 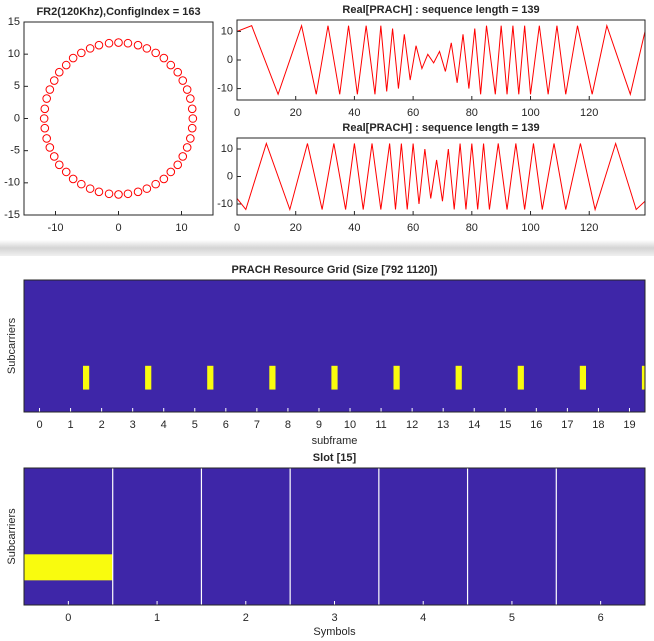 I want to click on x-tick-label: 2, so click(x=102, y=425).